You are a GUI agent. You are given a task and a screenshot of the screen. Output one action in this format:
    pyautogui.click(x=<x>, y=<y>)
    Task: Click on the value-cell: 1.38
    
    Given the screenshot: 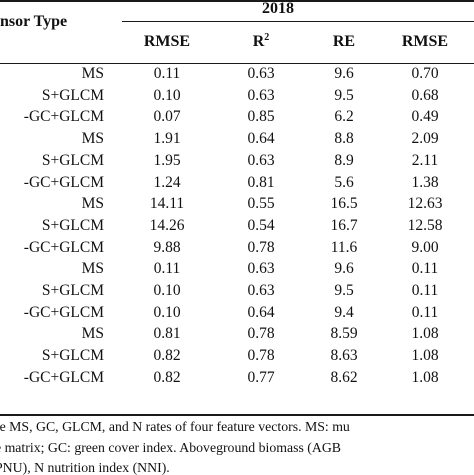 What is the action you would take?
    pyautogui.click(x=425, y=182)
    